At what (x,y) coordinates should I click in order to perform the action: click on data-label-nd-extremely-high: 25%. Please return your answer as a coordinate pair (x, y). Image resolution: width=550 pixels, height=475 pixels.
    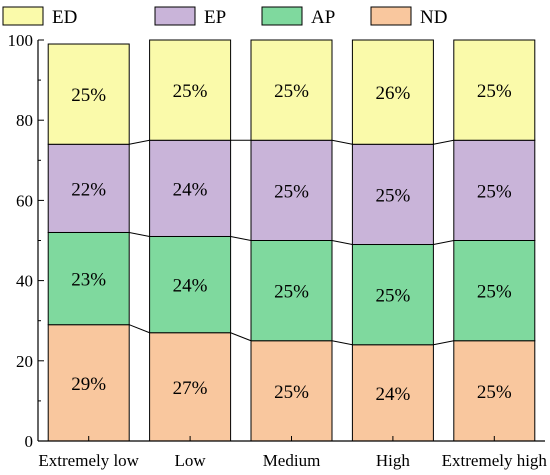
    Looking at the image, I should click on (494, 392).